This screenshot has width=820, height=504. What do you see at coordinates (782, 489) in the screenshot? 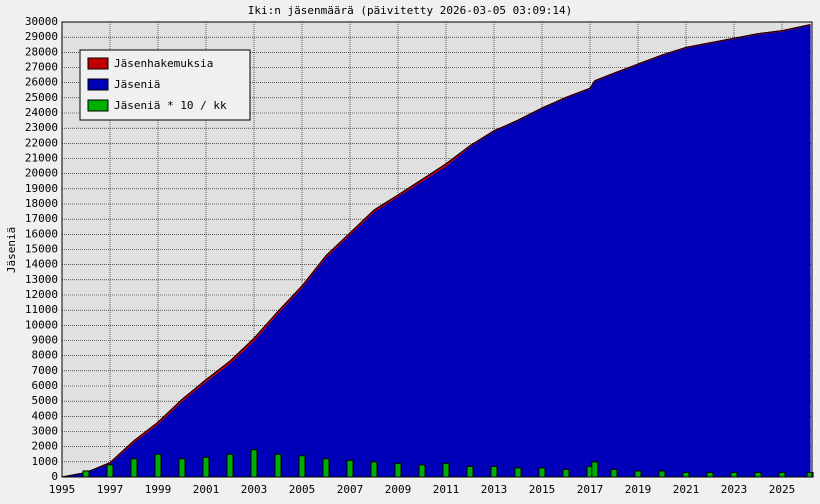
I see `x-tick-label: 2025` at bounding box center [782, 489].